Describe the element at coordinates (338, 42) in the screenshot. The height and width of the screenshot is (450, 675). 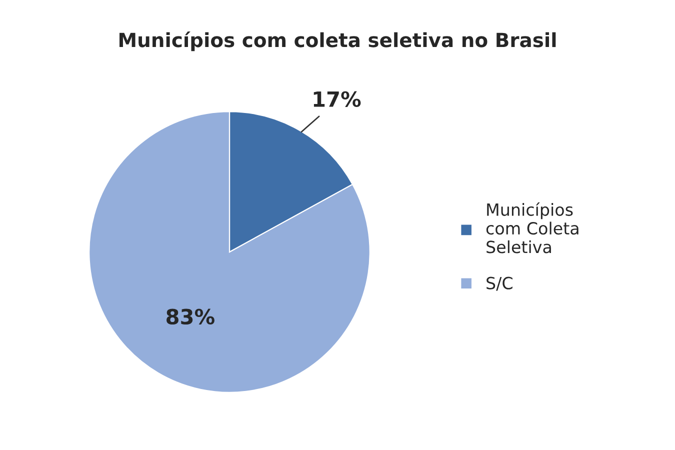
I see `chart-title: Municípios com coleta seletiva no Brasil` at that location.